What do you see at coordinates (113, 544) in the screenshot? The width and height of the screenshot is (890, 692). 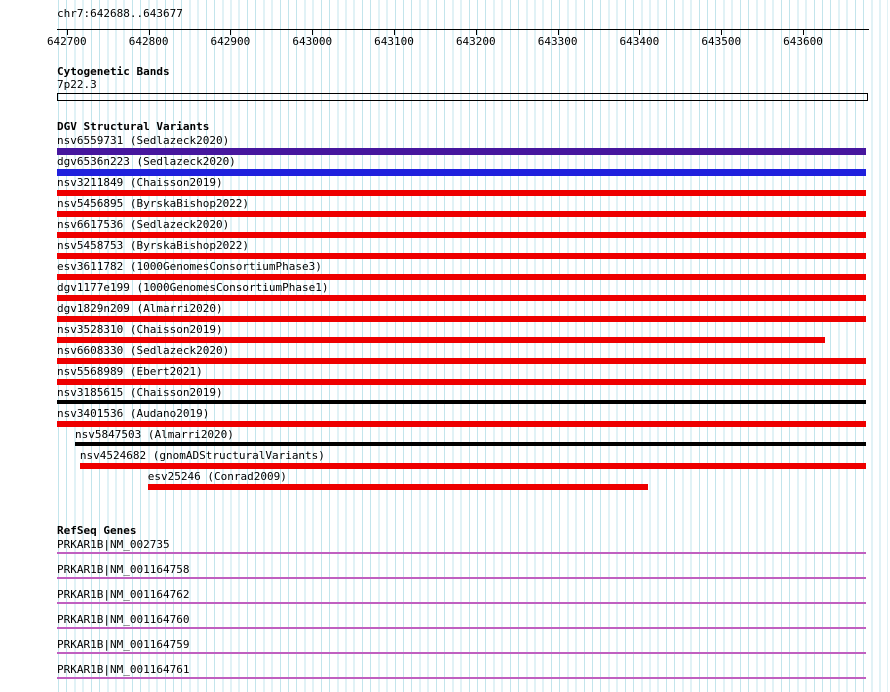 I see `gene-label: PRKAR1B|NM_002735` at bounding box center [113, 544].